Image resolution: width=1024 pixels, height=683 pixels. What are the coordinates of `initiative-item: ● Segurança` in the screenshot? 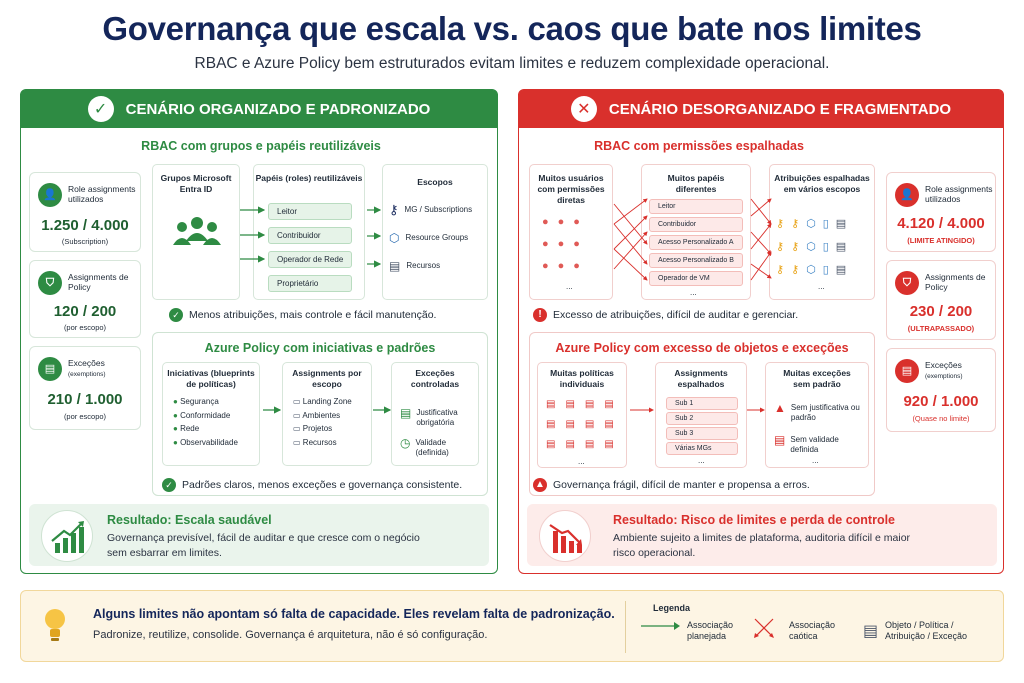 It's located at (205, 402).